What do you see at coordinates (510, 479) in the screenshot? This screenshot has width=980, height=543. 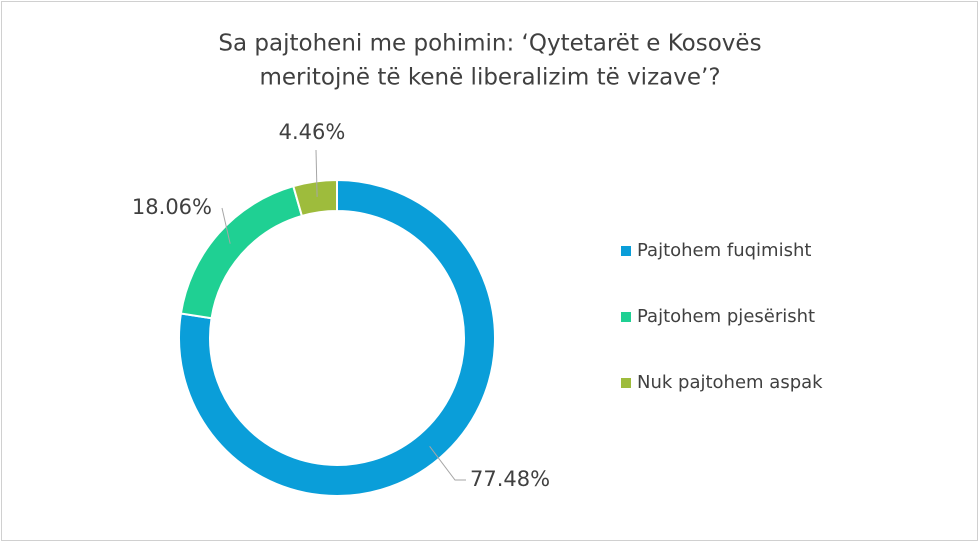 I see `data-label: 77.48%` at bounding box center [510, 479].